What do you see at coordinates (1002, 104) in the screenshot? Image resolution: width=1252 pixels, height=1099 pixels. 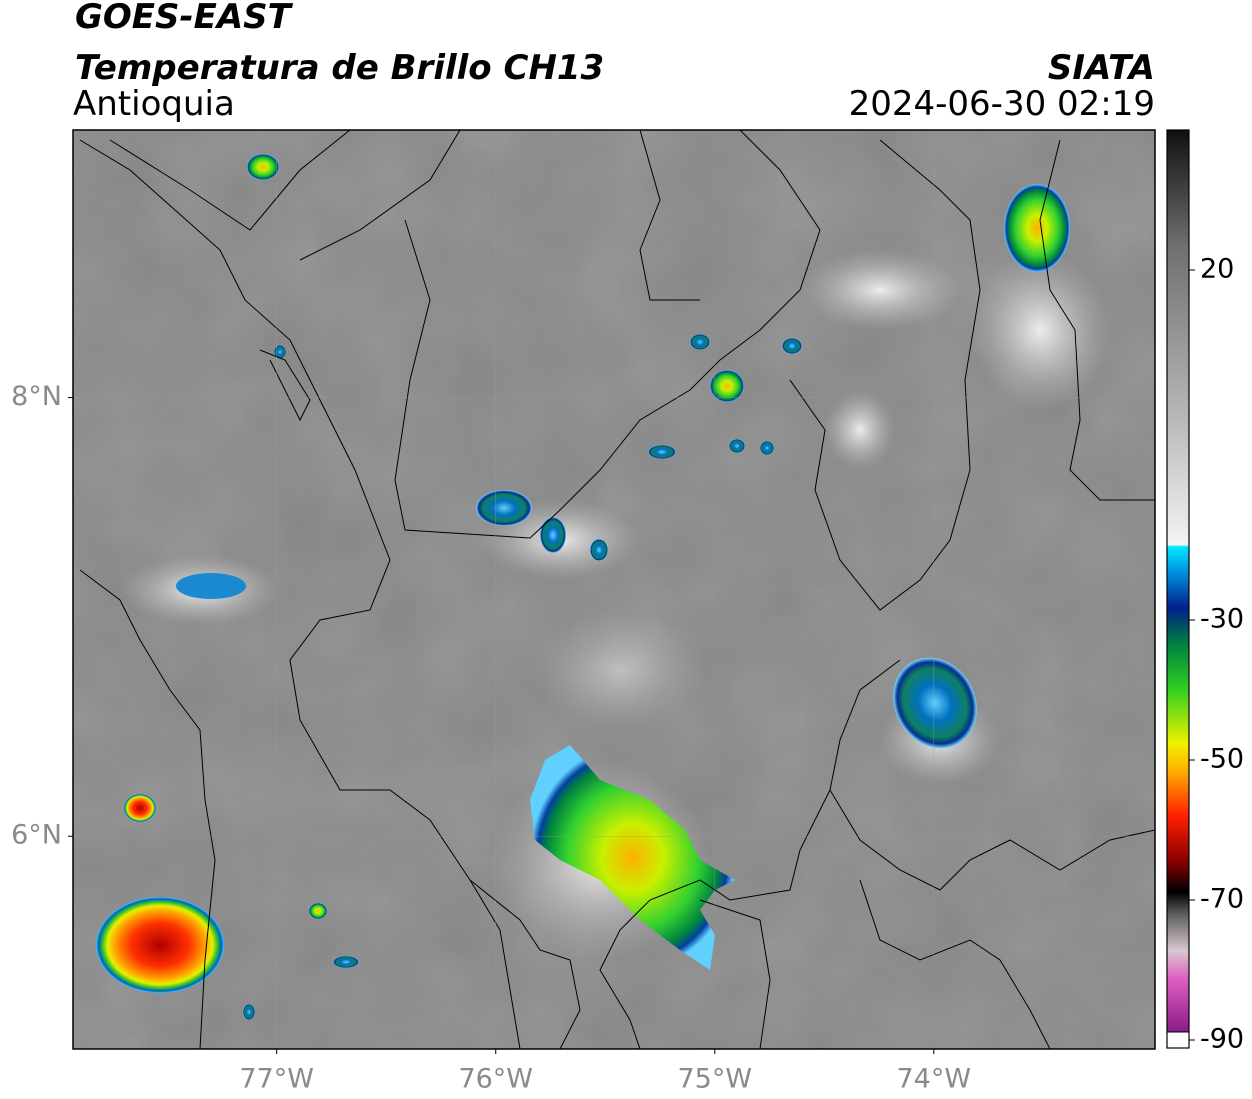 I see `datetime: 2024-06-30 02:19` at bounding box center [1002, 104].